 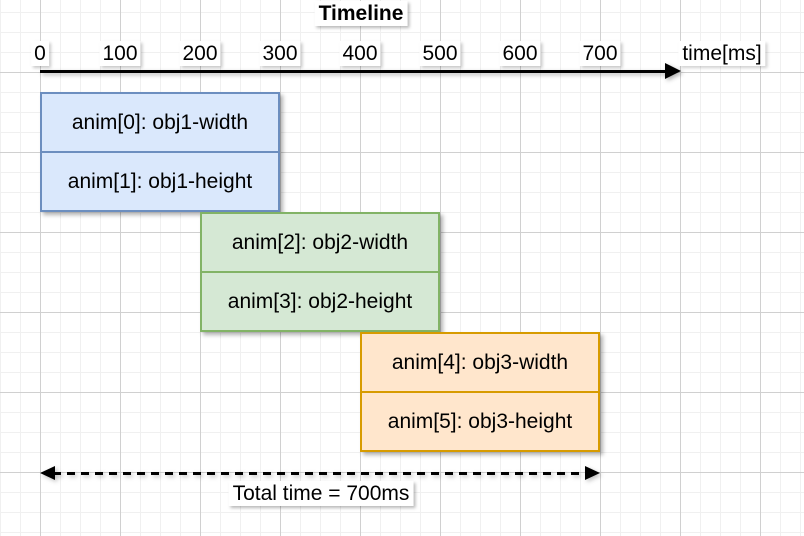 What do you see at coordinates (321, 493) in the screenshot?
I see `total-time-label: Total time = 700ms` at bounding box center [321, 493].